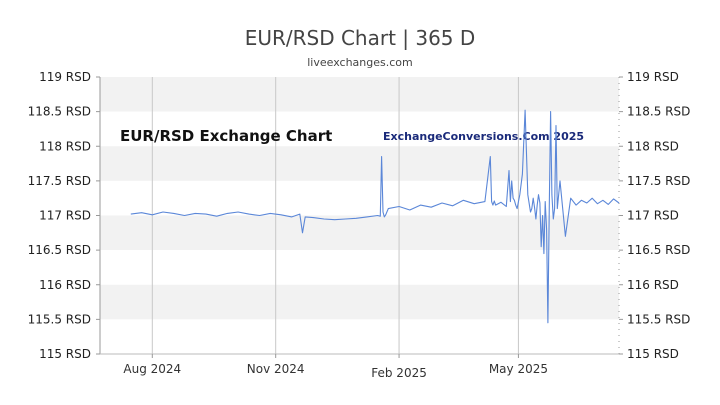 The width and height of the screenshot is (720, 405). What do you see at coordinates (658, 181) in the screenshot?
I see `y-tick-label-right: 117.5 RSD` at bounding box center [658, 181].